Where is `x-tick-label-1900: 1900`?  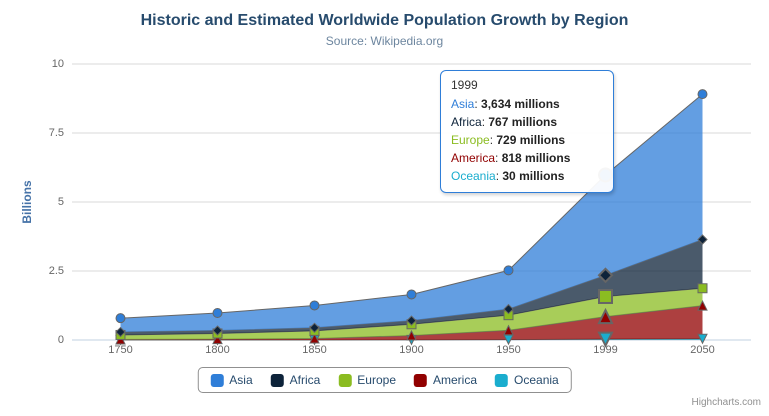
x-tick-label-1900: 1900 is located at coordinates (411, 350).